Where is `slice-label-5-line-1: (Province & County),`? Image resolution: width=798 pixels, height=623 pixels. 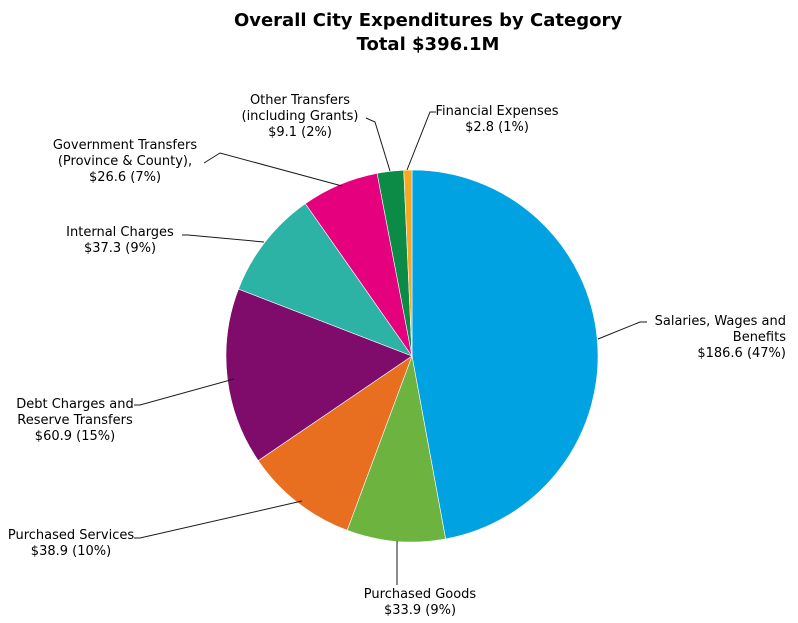 slice-label-5-line-1: (Province & County), is located at coordinates (125, 161).